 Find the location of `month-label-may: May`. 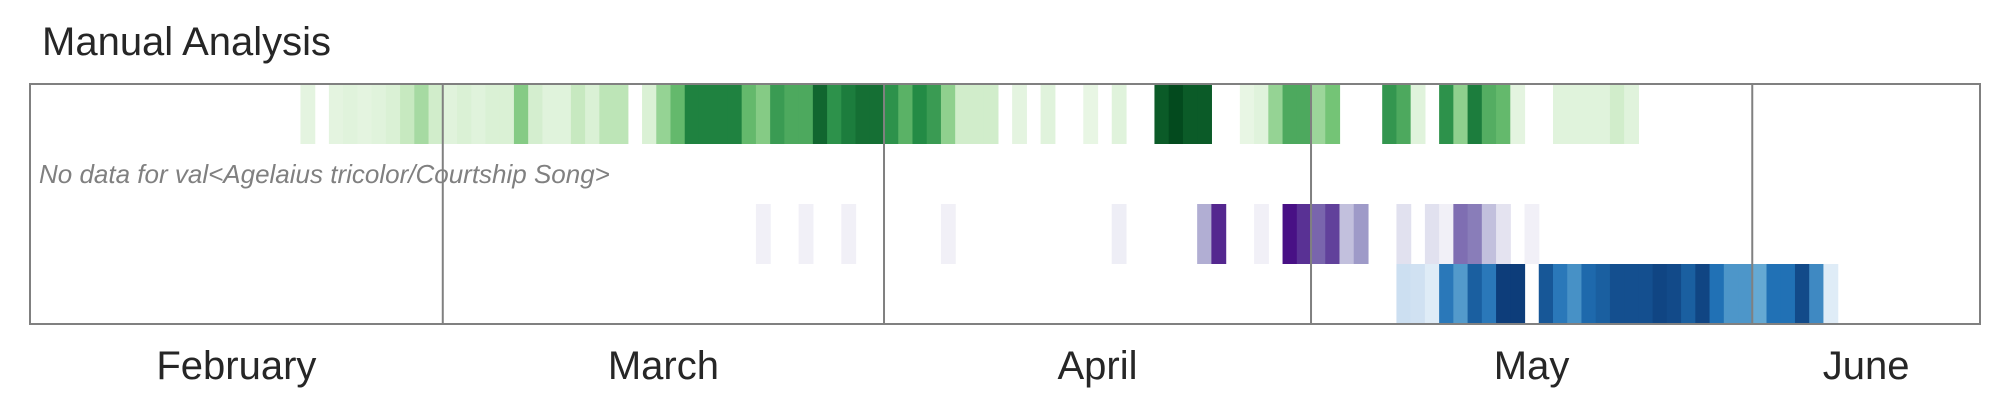

month-label-may: May is located at coordinates (1532, 366).